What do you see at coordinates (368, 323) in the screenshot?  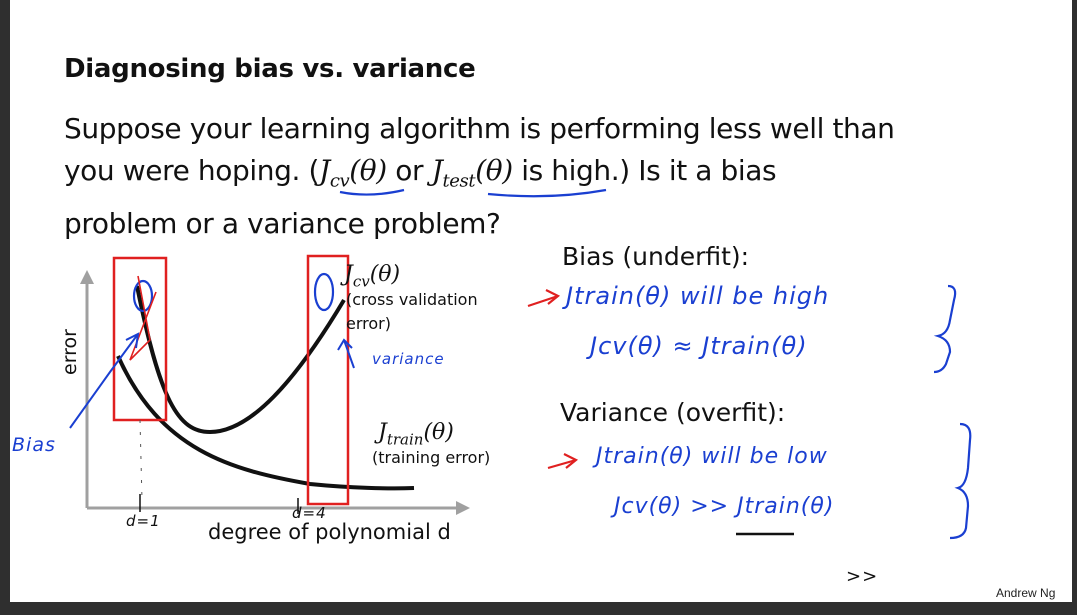 I see `cv-curve-desc-2: error)` at bounding box center [368, 323].